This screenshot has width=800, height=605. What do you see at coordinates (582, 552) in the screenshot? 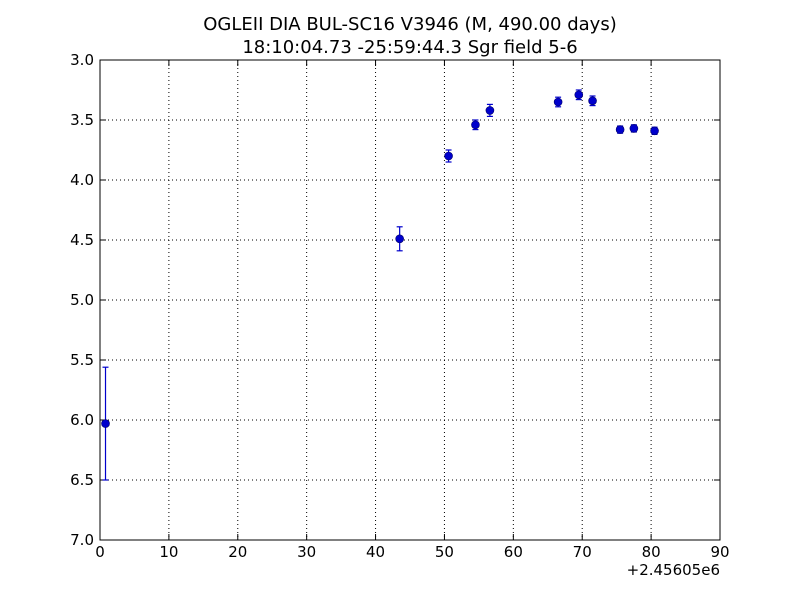
I see `x-tick-label: 70` at bounding box center [582, 552].